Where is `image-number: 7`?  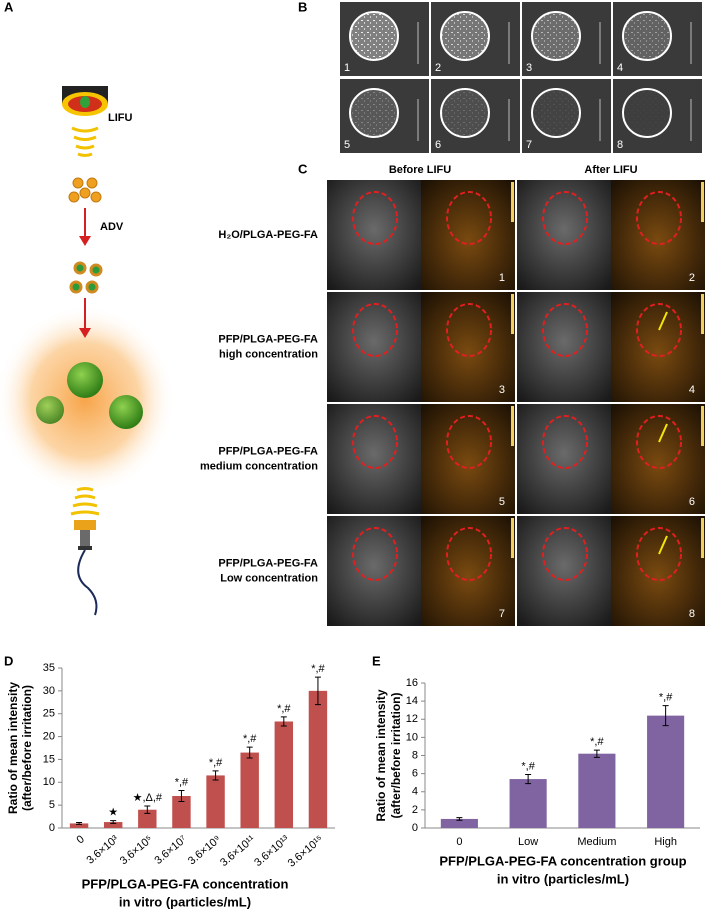
image-number: 7 is located at coordinates (502, 614).